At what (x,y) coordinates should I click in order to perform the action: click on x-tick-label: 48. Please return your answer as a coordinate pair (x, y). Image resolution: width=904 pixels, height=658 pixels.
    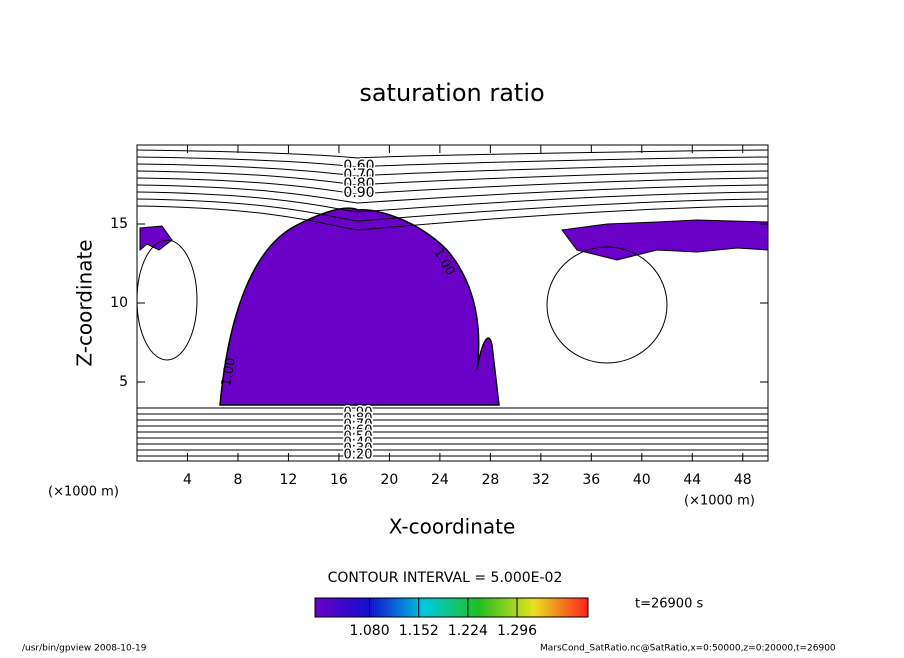
    Looking at the image, I should click on (743, 480).